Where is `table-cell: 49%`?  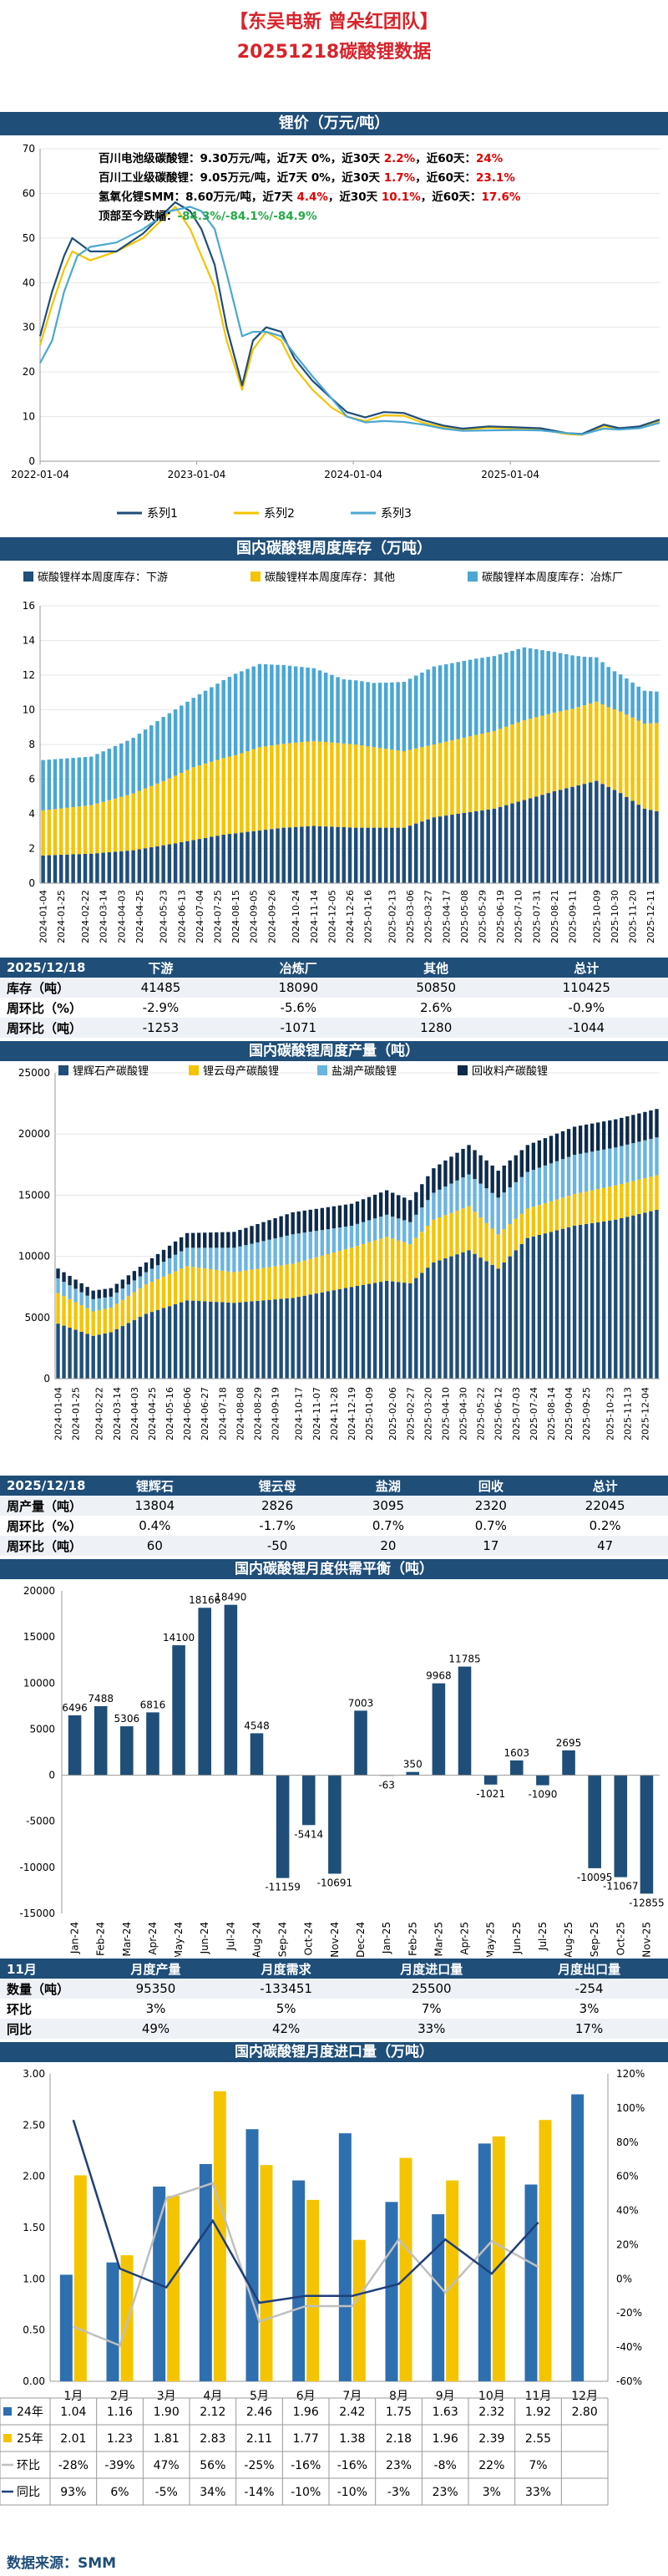
table-cell: 49% is located at coordinates (156, 2029).